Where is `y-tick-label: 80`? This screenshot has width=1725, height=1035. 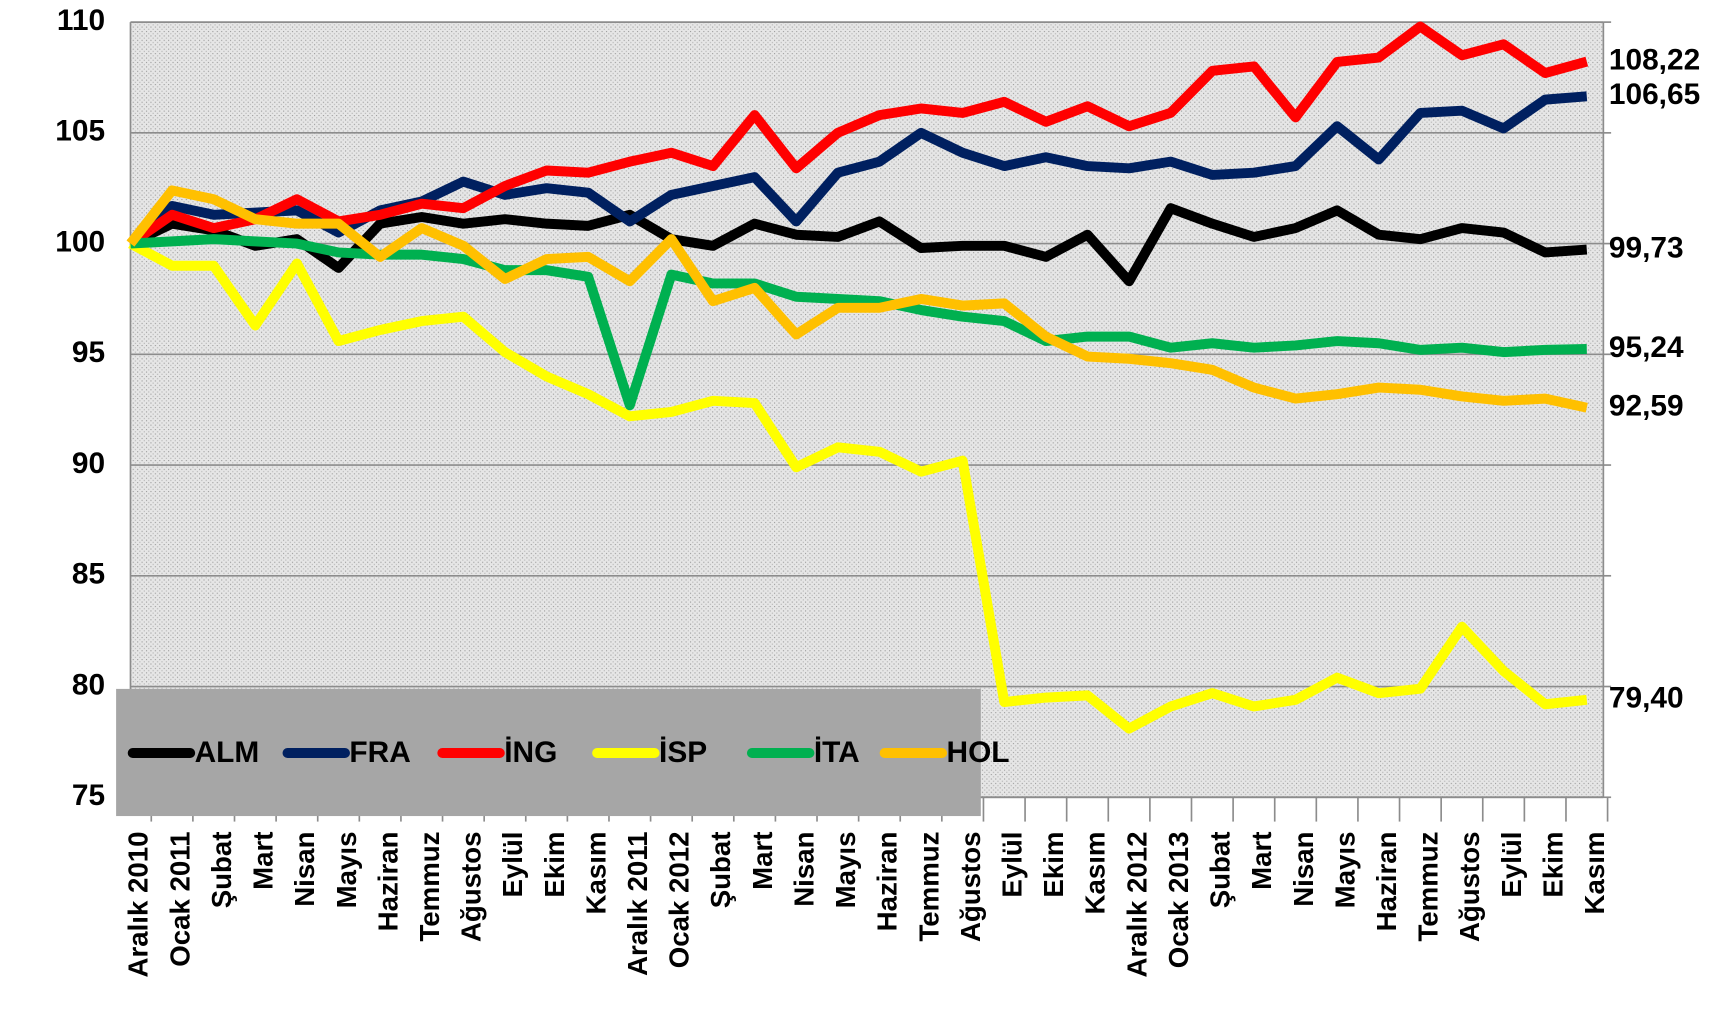 y-tick-label: 80 is located at coordinates (88, 684).